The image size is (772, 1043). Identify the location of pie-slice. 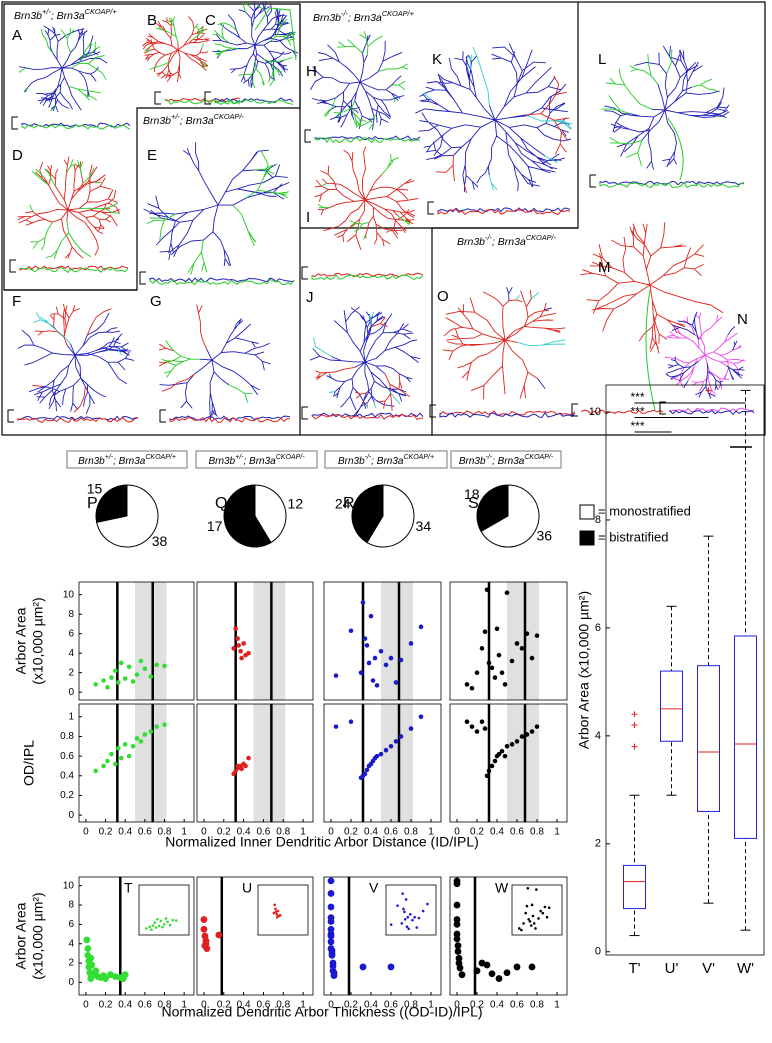
(111, 503).